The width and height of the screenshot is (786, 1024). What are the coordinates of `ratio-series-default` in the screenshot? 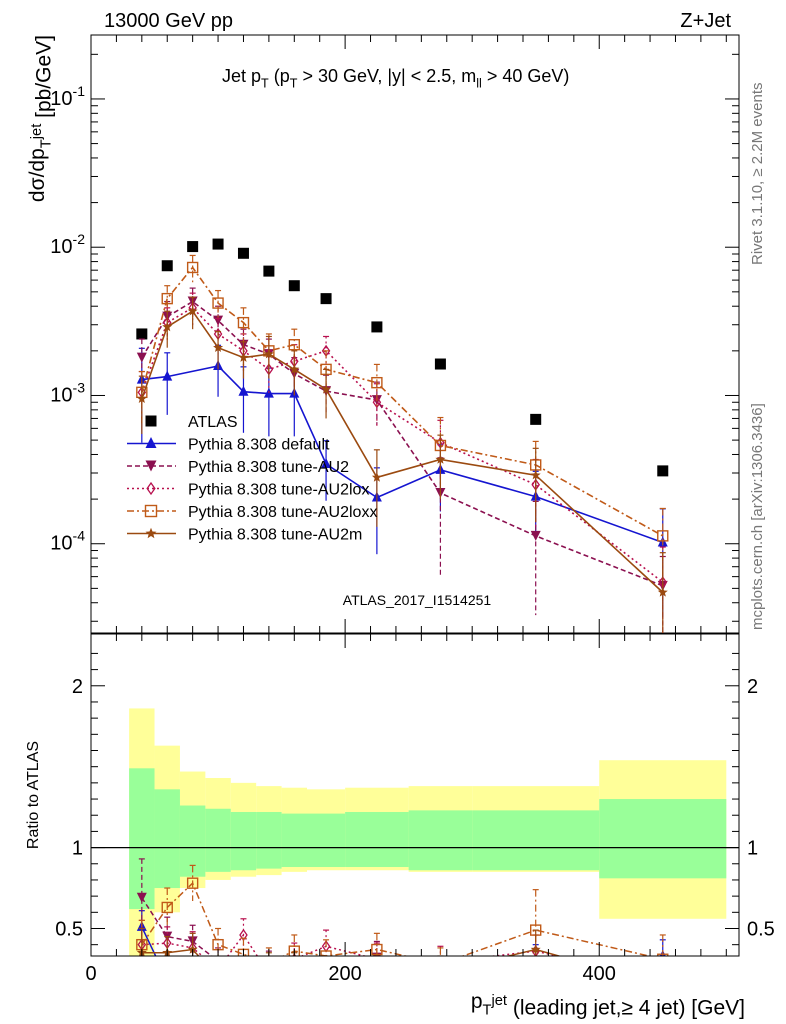 It's located at (401, 956).